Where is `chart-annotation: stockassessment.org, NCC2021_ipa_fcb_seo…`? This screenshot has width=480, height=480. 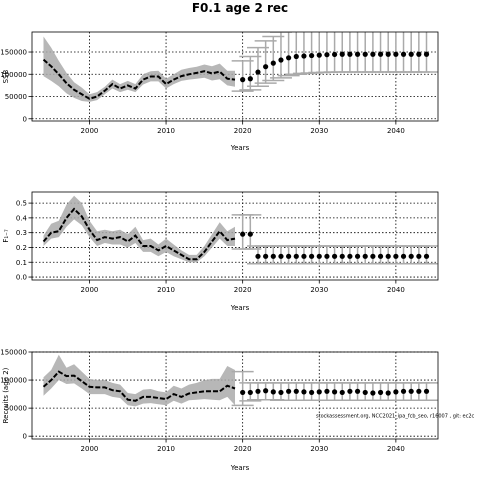
chart-annotation: stockassessment.org, NCC2021_ipa_fcb_seo… is located at coordinates (395, 417).